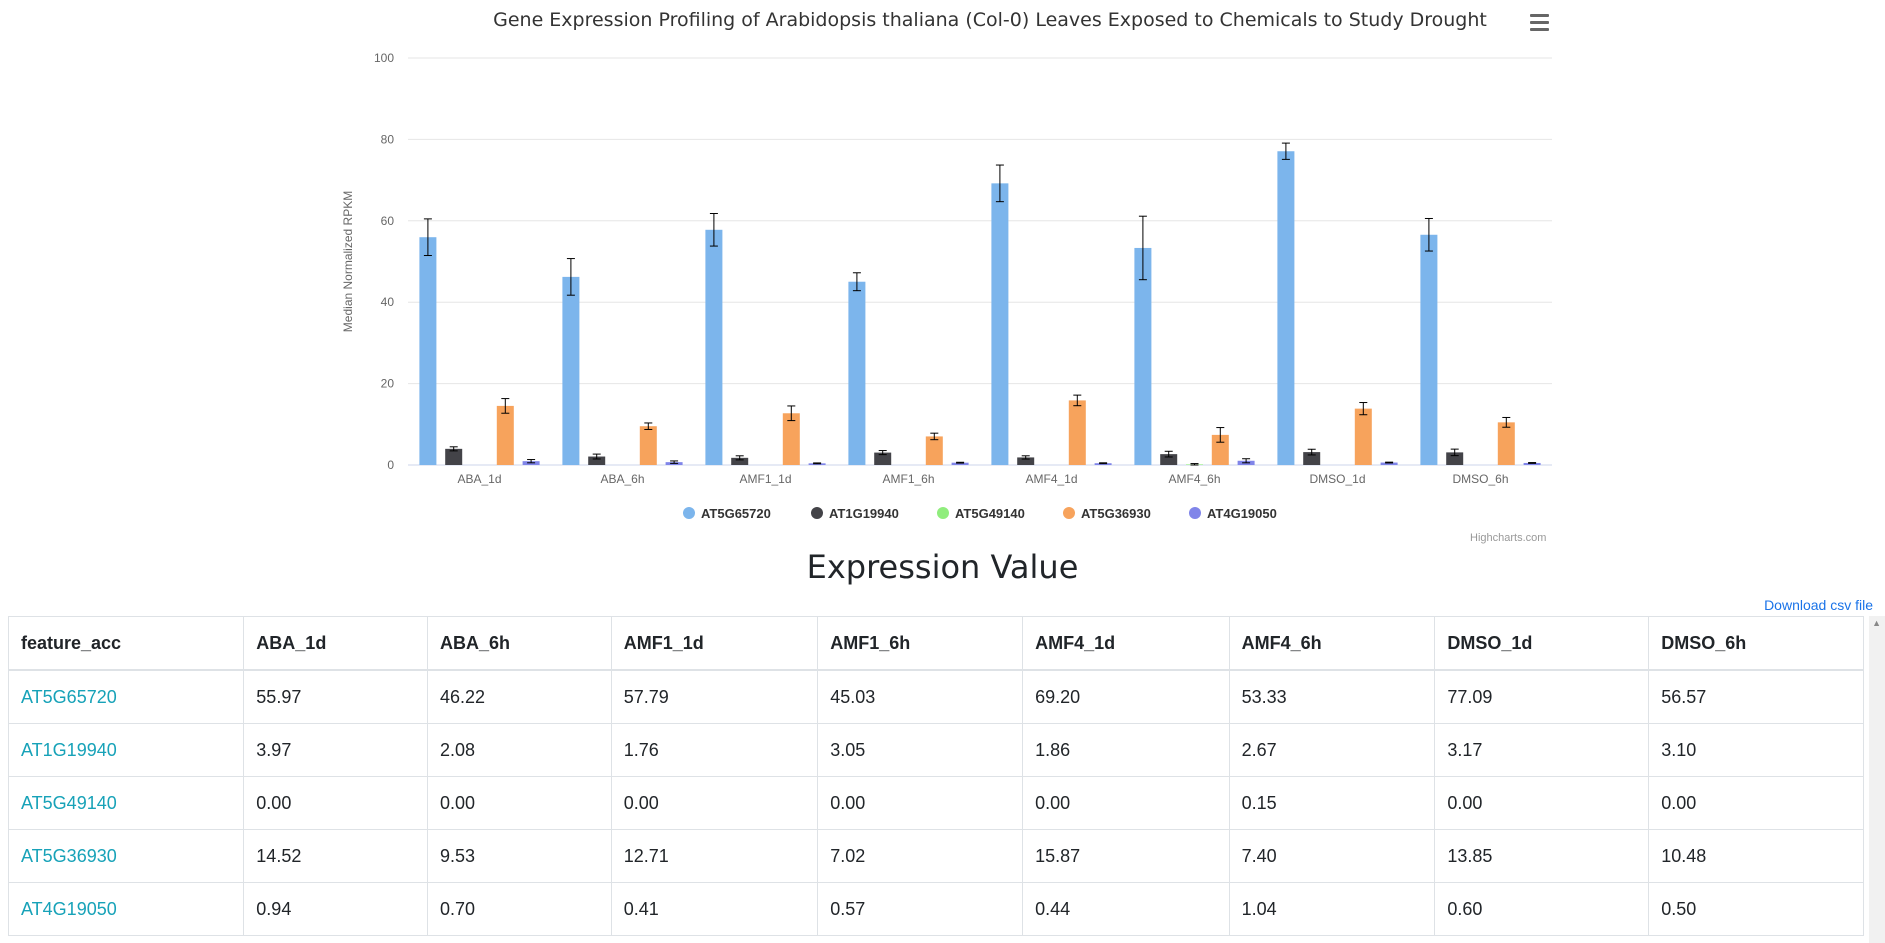 The width and height of the screenshot is (1885, 943). Describe the element at coordinates (1116, 513) in the screenshot. I see `legend-item-AT5G36930: AT5G36930` at that location.